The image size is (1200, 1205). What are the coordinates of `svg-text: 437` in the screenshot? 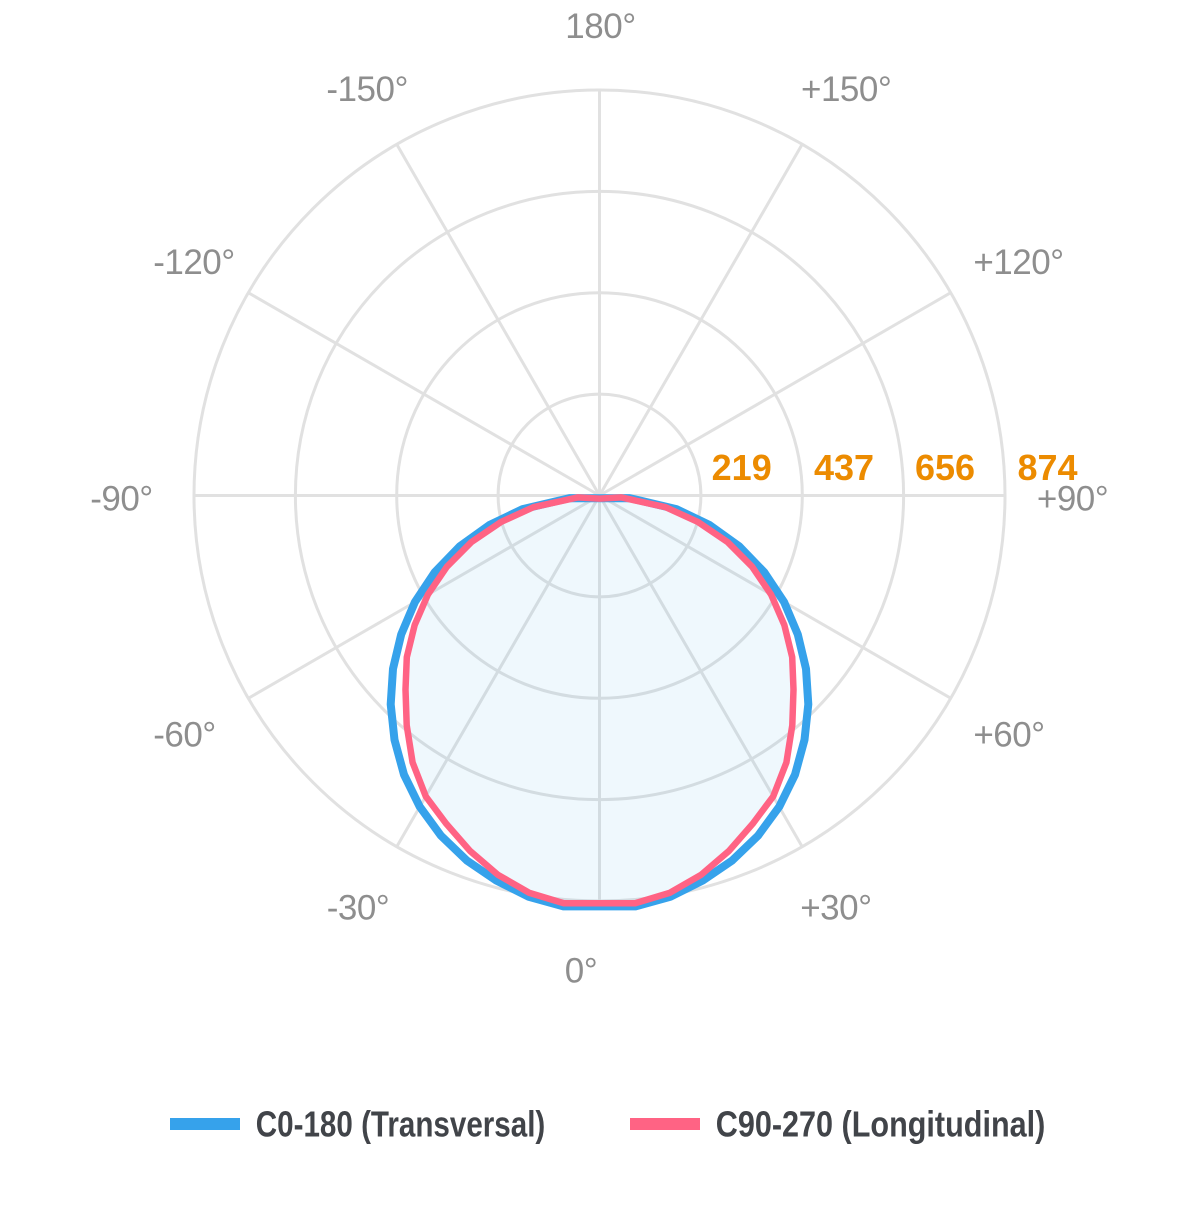 It's located at (844, 467).